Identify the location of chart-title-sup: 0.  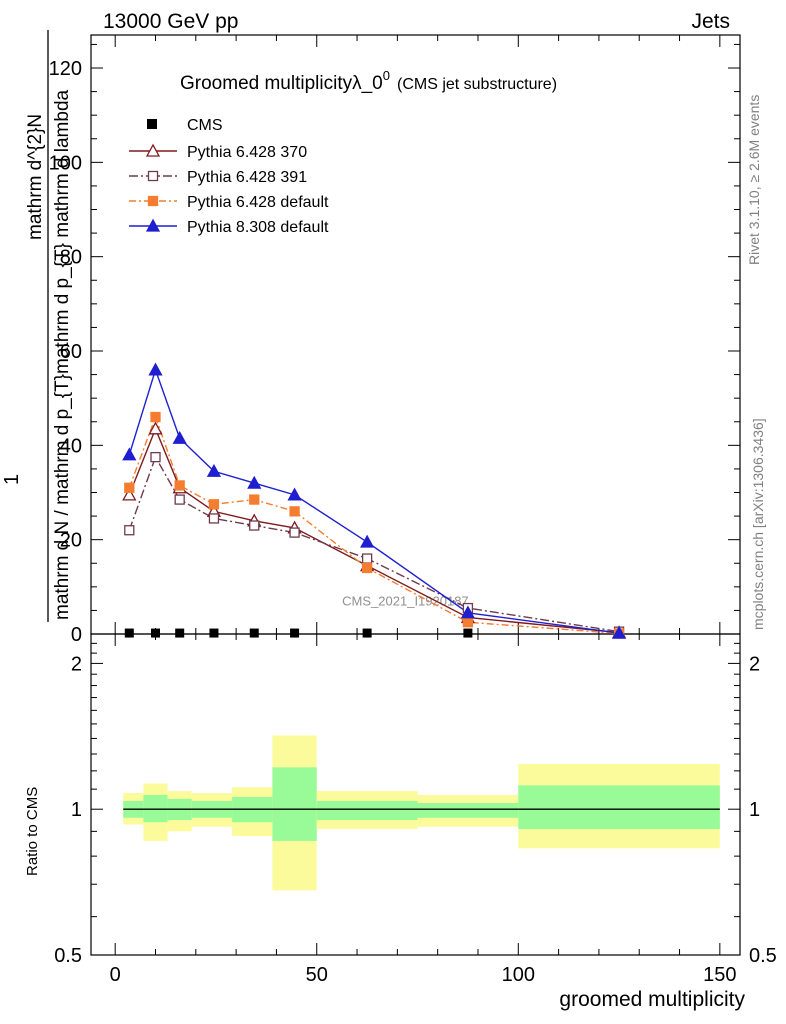
(386, 75).